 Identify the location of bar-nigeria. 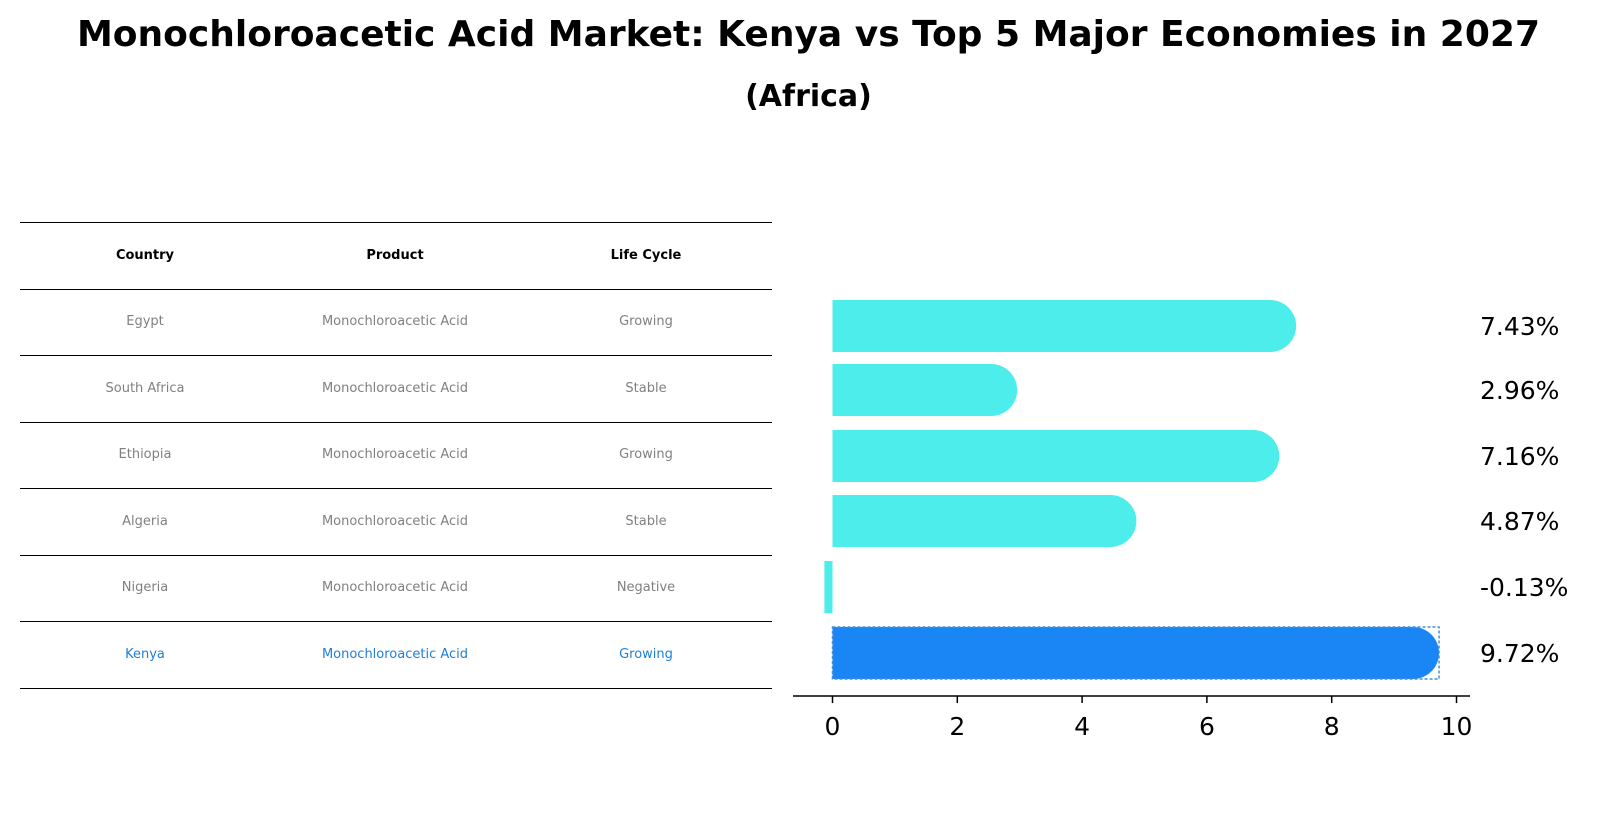
(828, 587).